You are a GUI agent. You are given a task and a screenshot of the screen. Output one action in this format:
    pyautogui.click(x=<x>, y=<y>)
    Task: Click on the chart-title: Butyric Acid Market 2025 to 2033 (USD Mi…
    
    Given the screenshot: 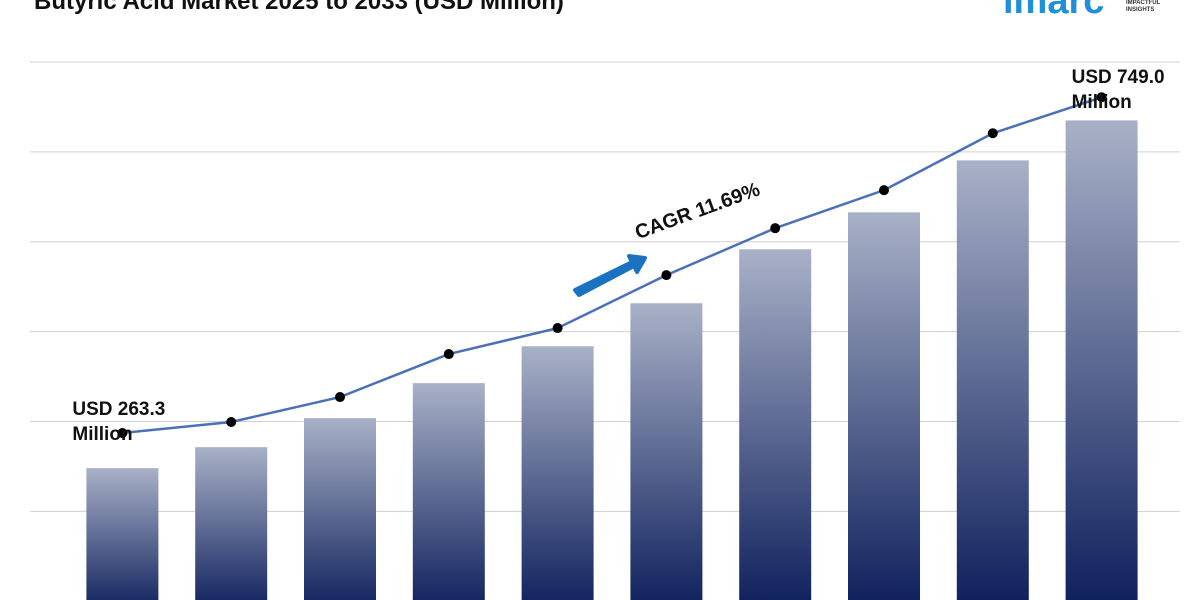 What is the action you would take?
    pyautogui.click(x=299, y=7)
    